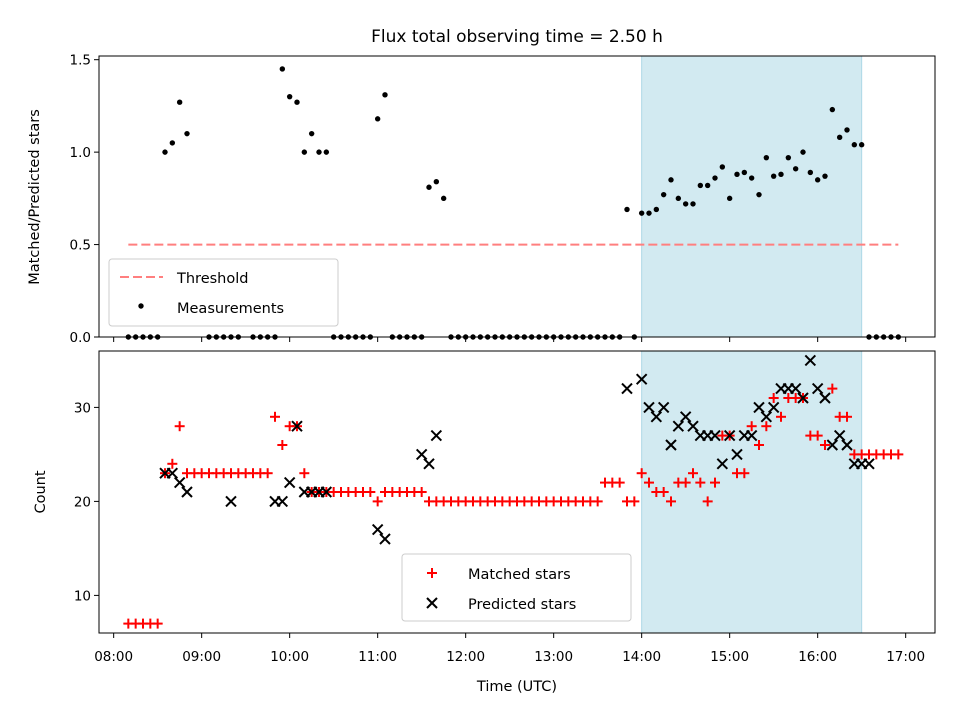 The height and width of the screenshot is (725, 960). What do you see at coordinates (817, 657) in the screenshot?
I see `x-tick-label: 16:00` at bounding box center [817, 657].